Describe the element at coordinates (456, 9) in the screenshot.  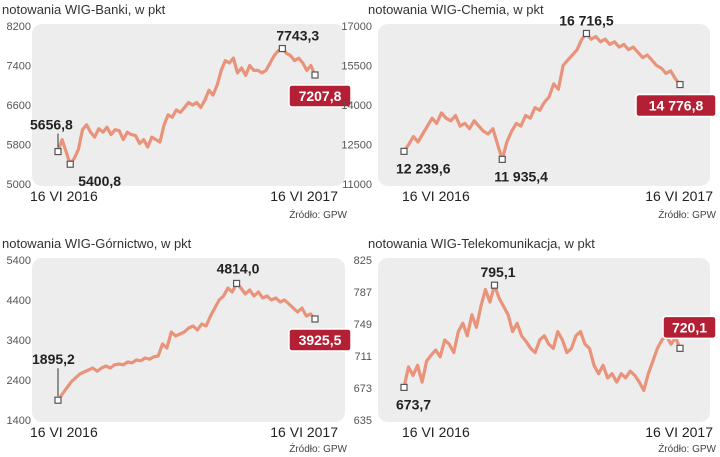
I see `chart-title: notowania WIG-Chemia, w pkt` at that location.